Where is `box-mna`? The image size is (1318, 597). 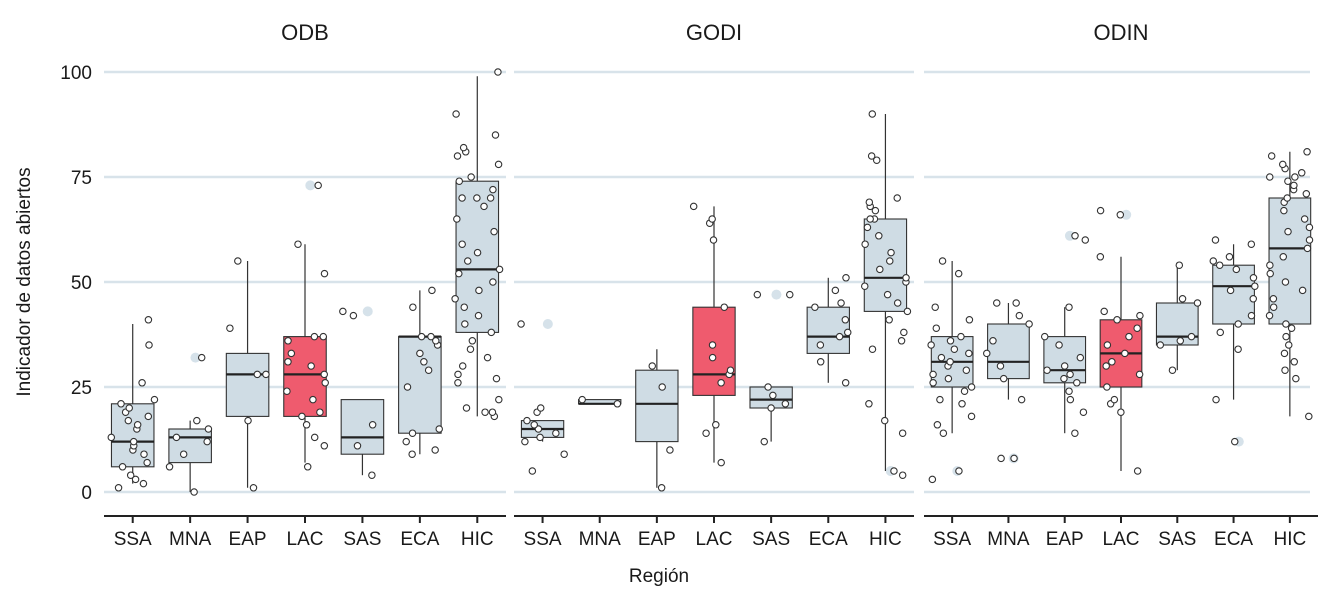 box-mna is located at coordinates (1008, 351).